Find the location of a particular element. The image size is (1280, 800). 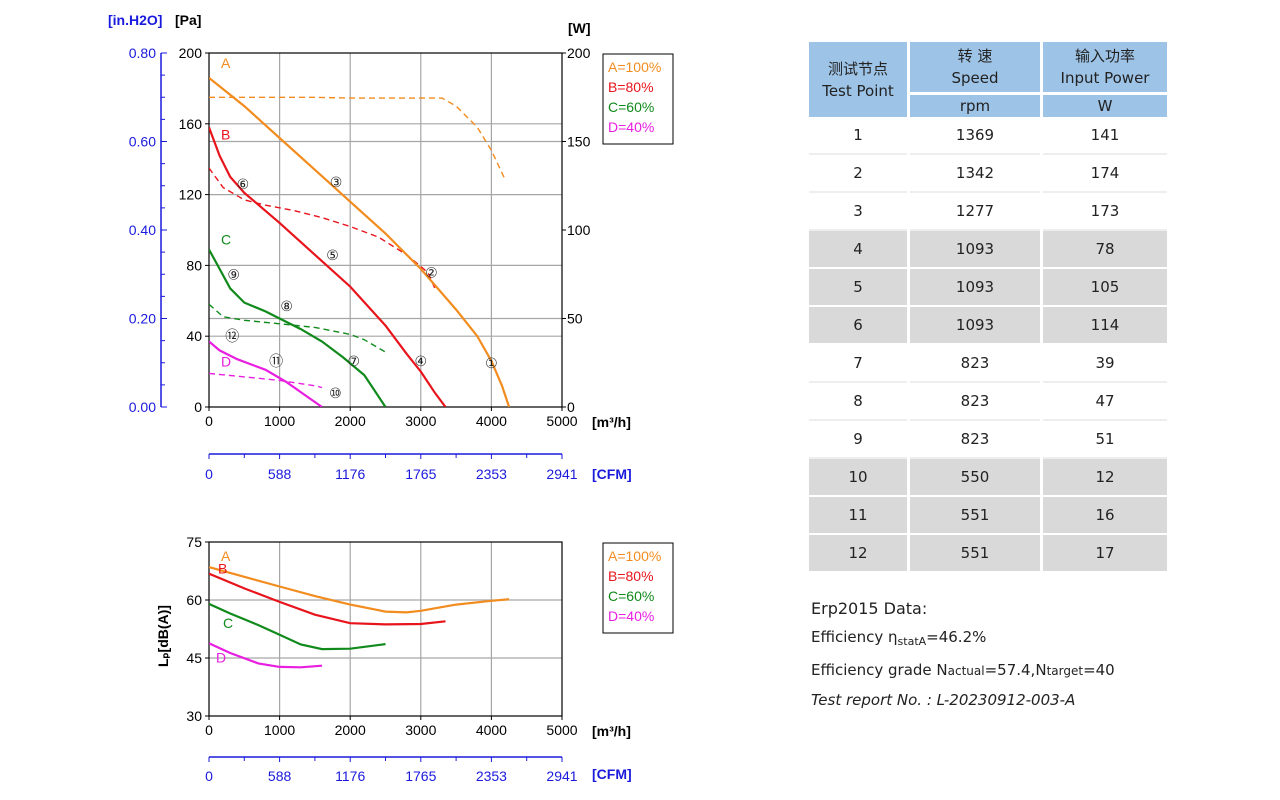

erp-title: Erp2015 Data: is located at coordinates (869, 608).